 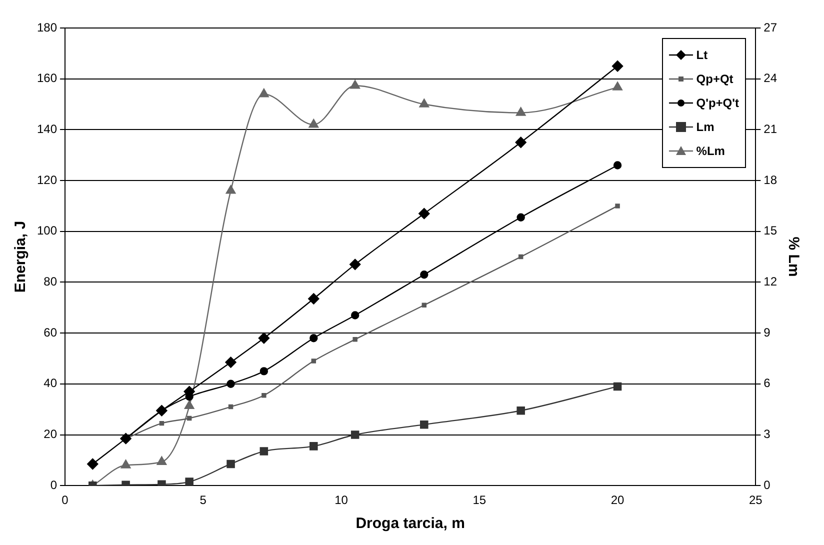 I want to click on y2-axis-title: % Lm, so click(x=793, y=256).